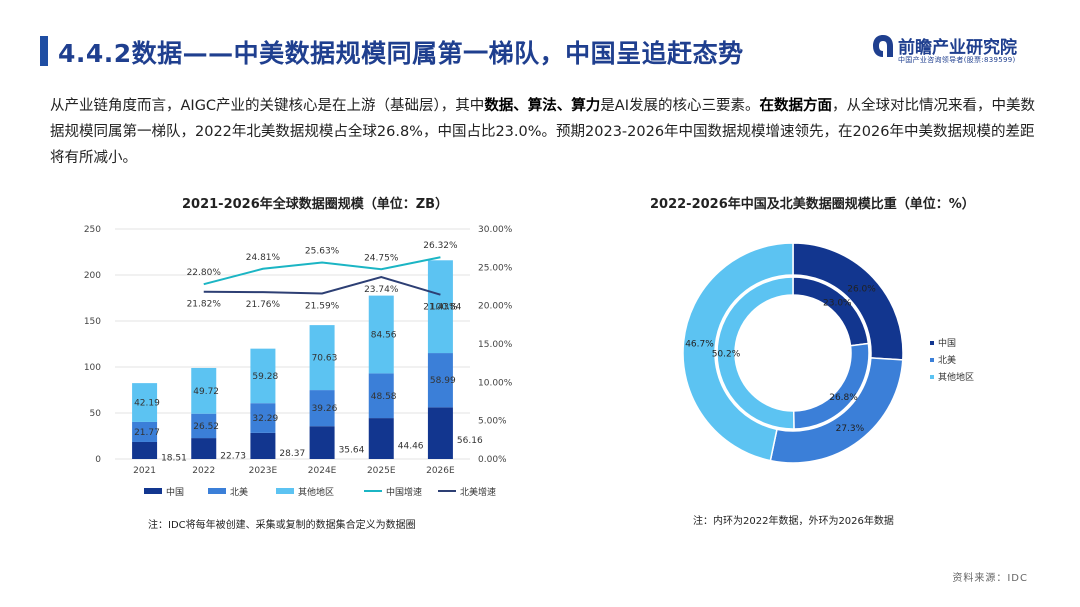  I want to click on outer-ring-label: 27.3%, so click(850, 429).